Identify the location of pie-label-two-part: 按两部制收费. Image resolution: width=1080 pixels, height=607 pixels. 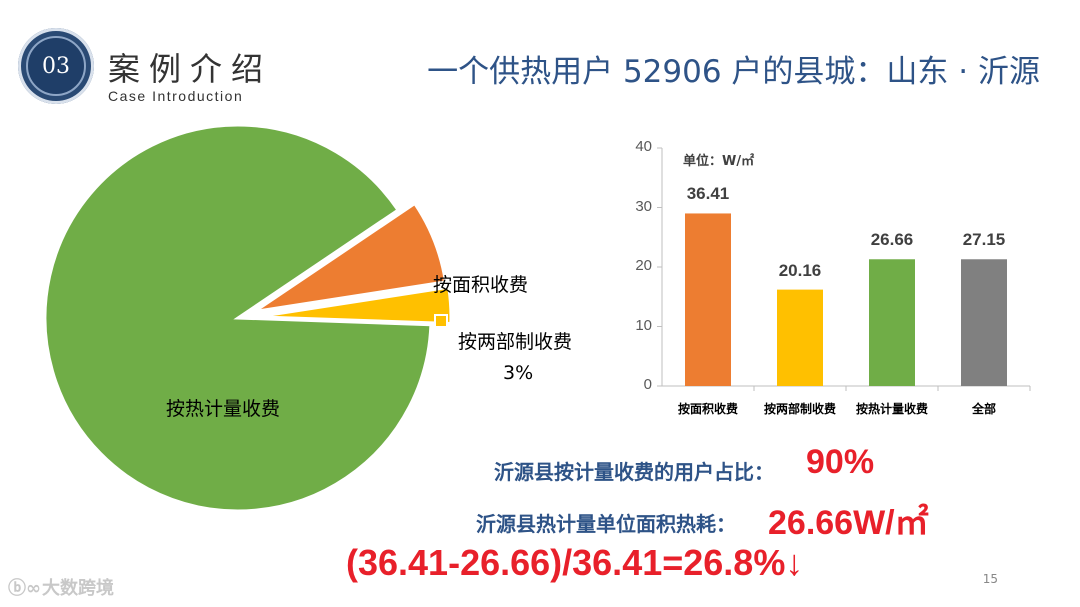
(515, 342).